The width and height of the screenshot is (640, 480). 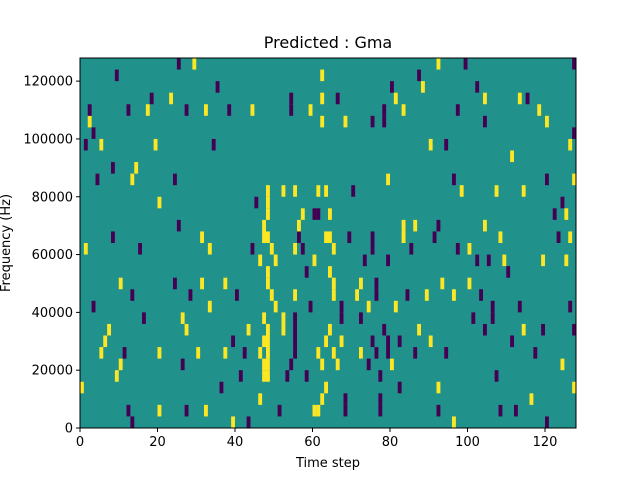 What do you see at coordinates (235, 442) in the screenshot?
I see `x-tick-label: 40` at bounding box center [235, 442].